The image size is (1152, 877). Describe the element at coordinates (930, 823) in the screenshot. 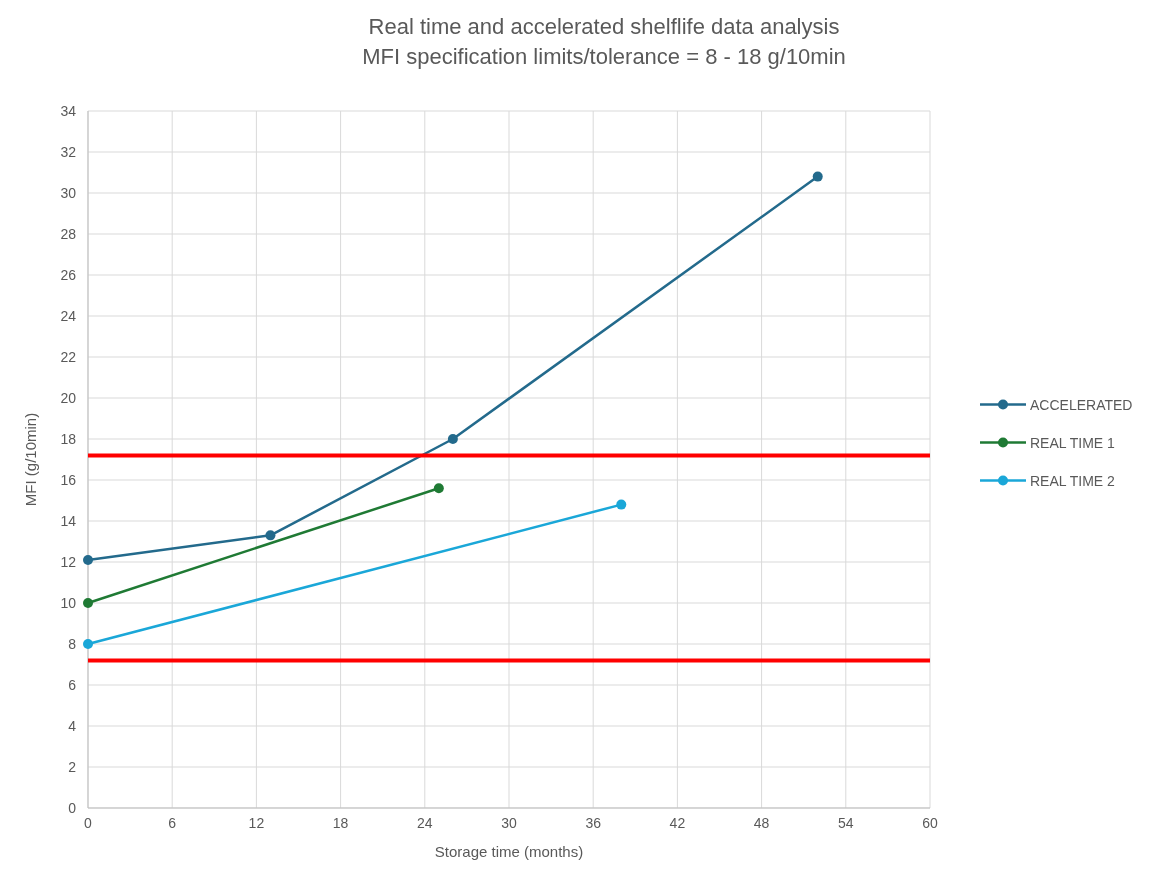

I see `x-tick-label: 60` at that location.